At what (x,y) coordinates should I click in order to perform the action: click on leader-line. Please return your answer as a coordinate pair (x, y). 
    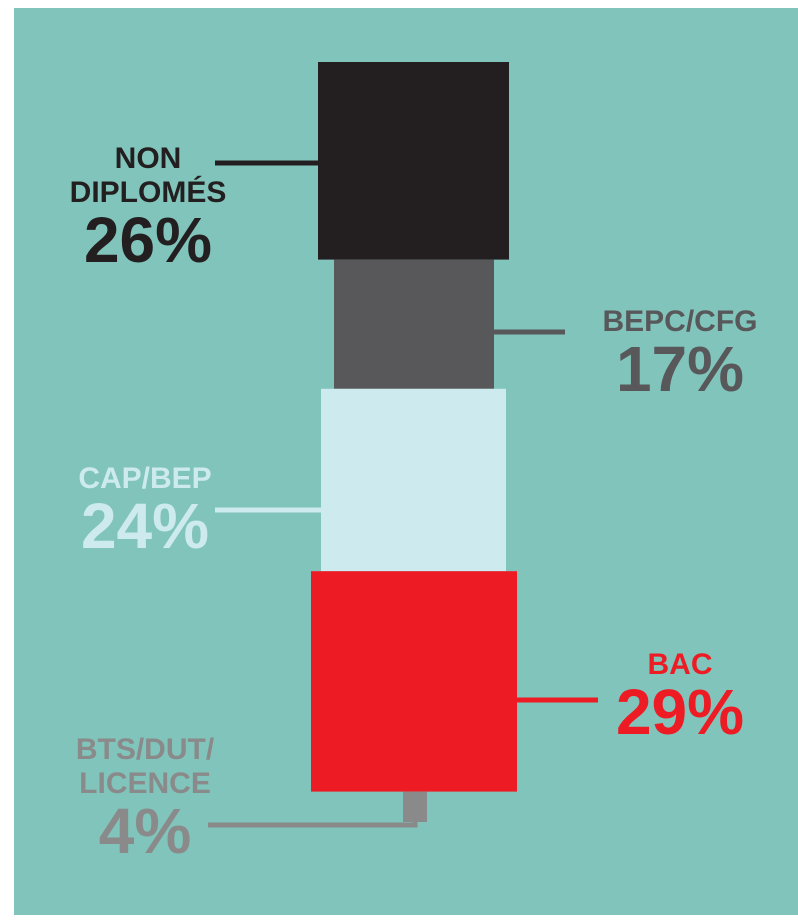
    Looking at the image, I should click on (313, 824).